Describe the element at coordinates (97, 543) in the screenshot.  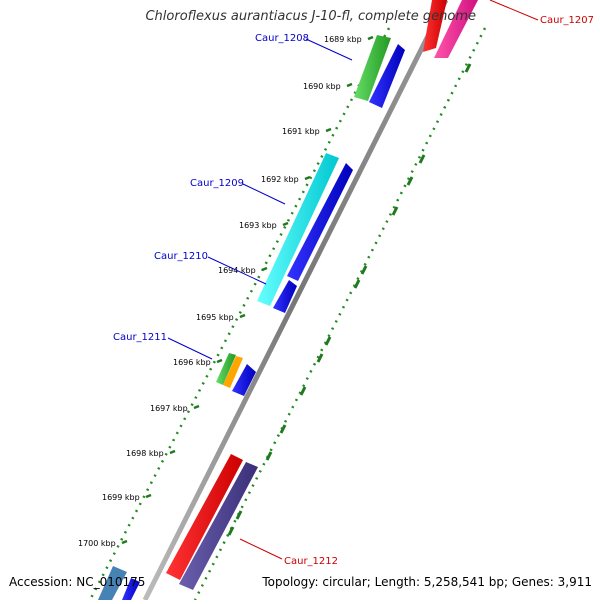
I see `tick-label: 1700 kbp` at that location.